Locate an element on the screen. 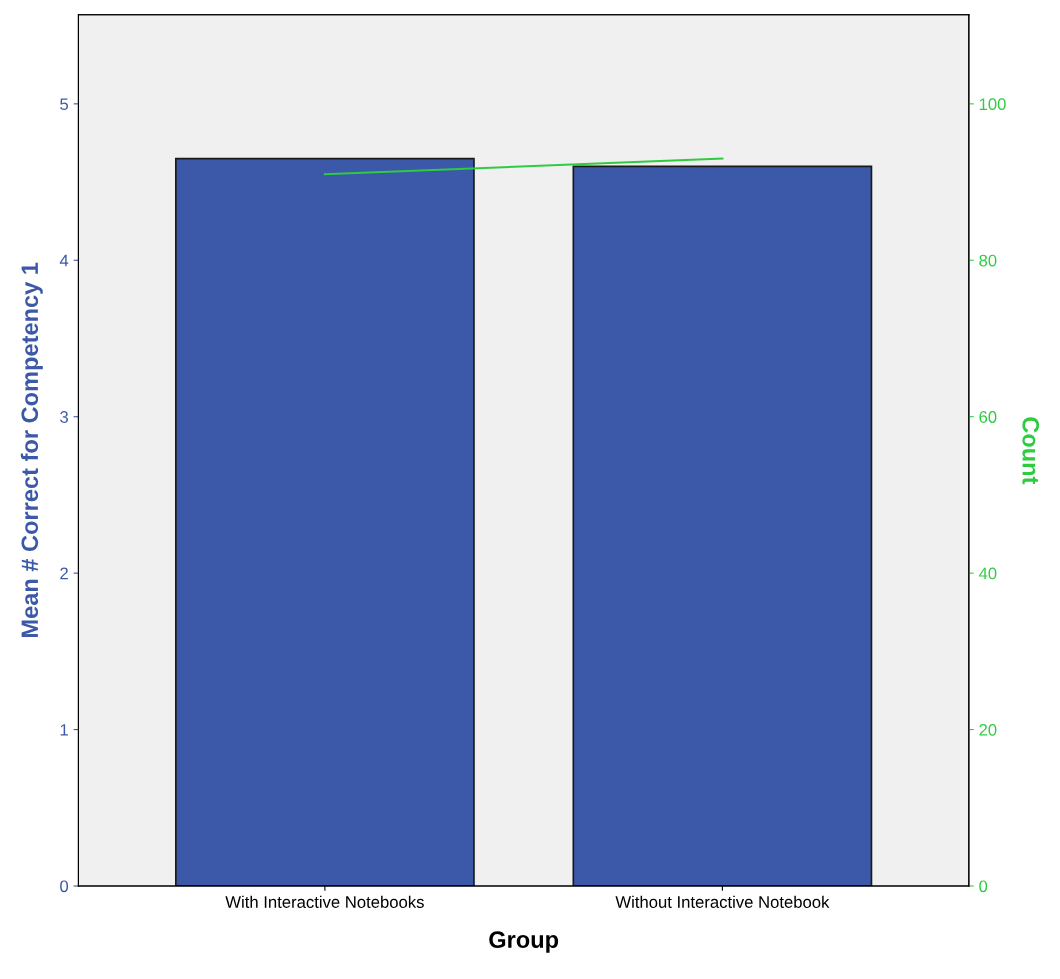  y-tick-label: 2 is located at coordinates (64, 573).